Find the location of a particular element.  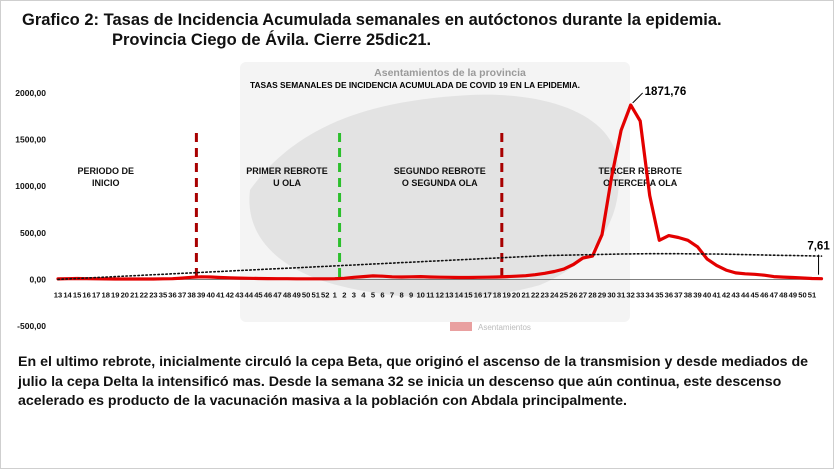

x-tick-label: 16 is located at coordinates (86, 294).